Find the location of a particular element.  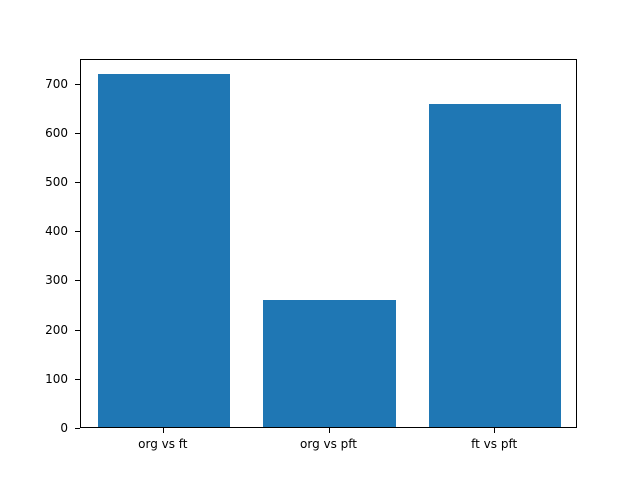

y-tick-label: 700 is located at coordinates (56, 83).